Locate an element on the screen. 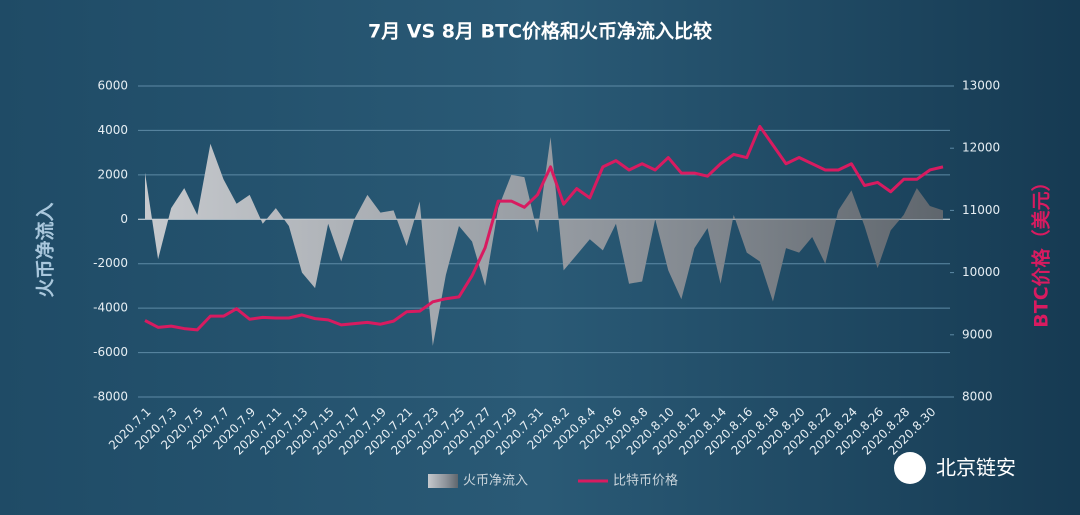  y-axis-title: 火币净流入 is located at coordinates (45, 249).